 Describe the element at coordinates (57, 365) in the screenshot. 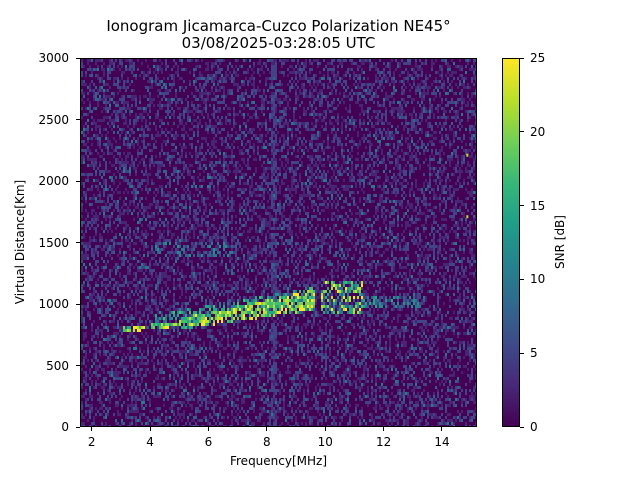

I see `y-tick-label: 500` at that location.